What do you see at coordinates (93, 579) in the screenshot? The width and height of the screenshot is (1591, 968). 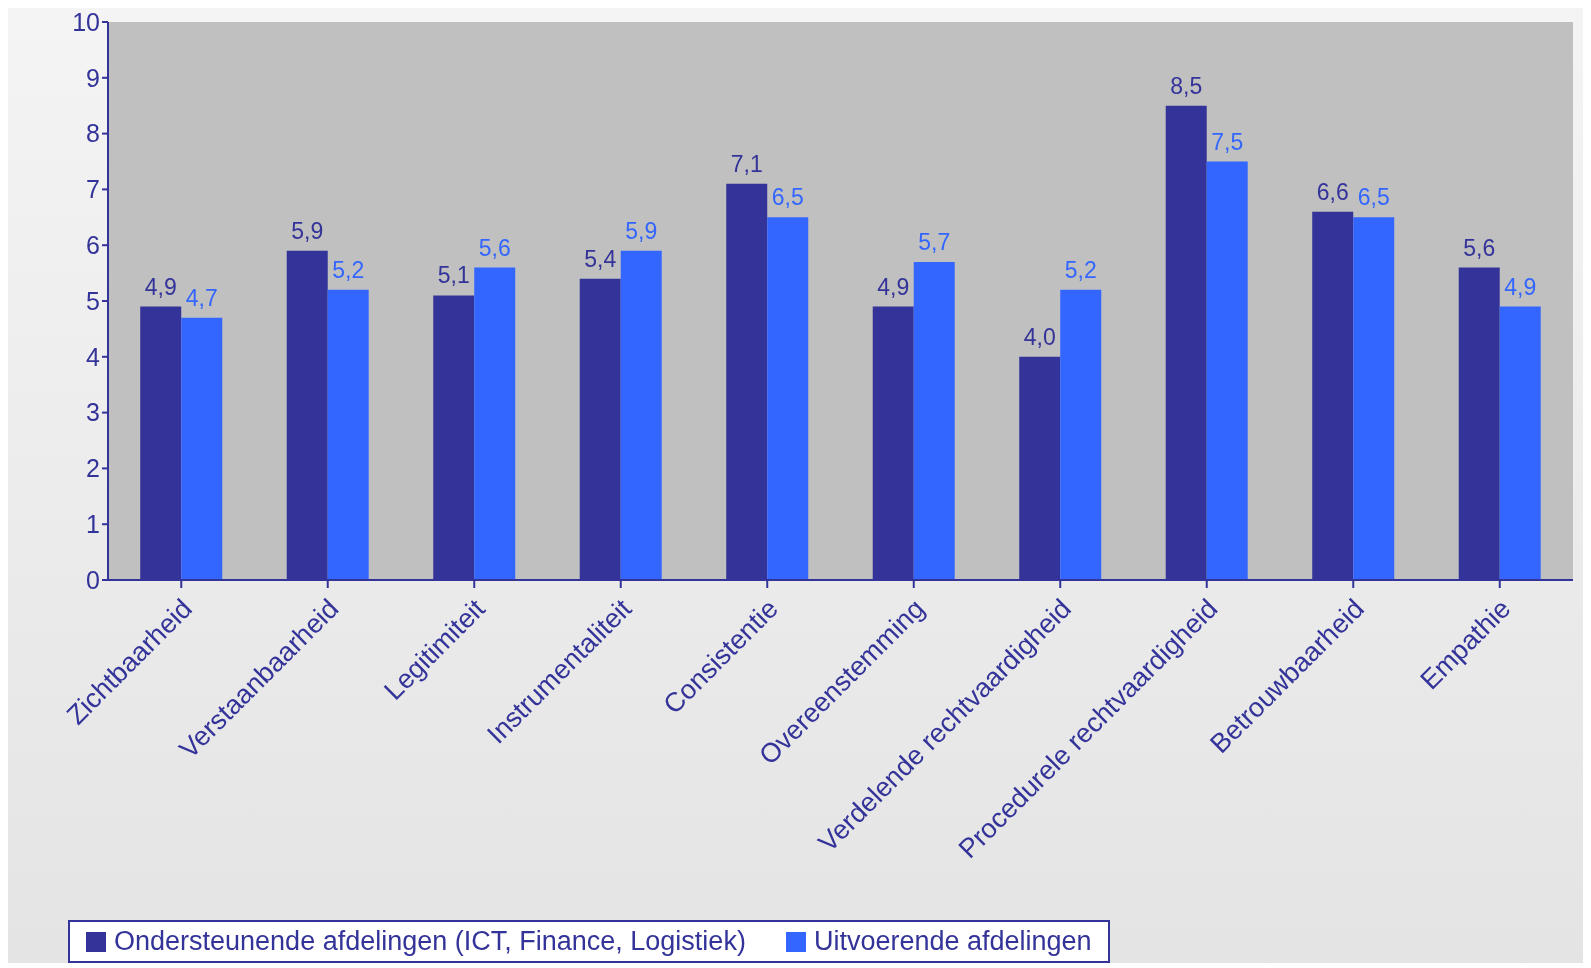 I see `y-tick-label: 0` at bounding box center [93, 579].